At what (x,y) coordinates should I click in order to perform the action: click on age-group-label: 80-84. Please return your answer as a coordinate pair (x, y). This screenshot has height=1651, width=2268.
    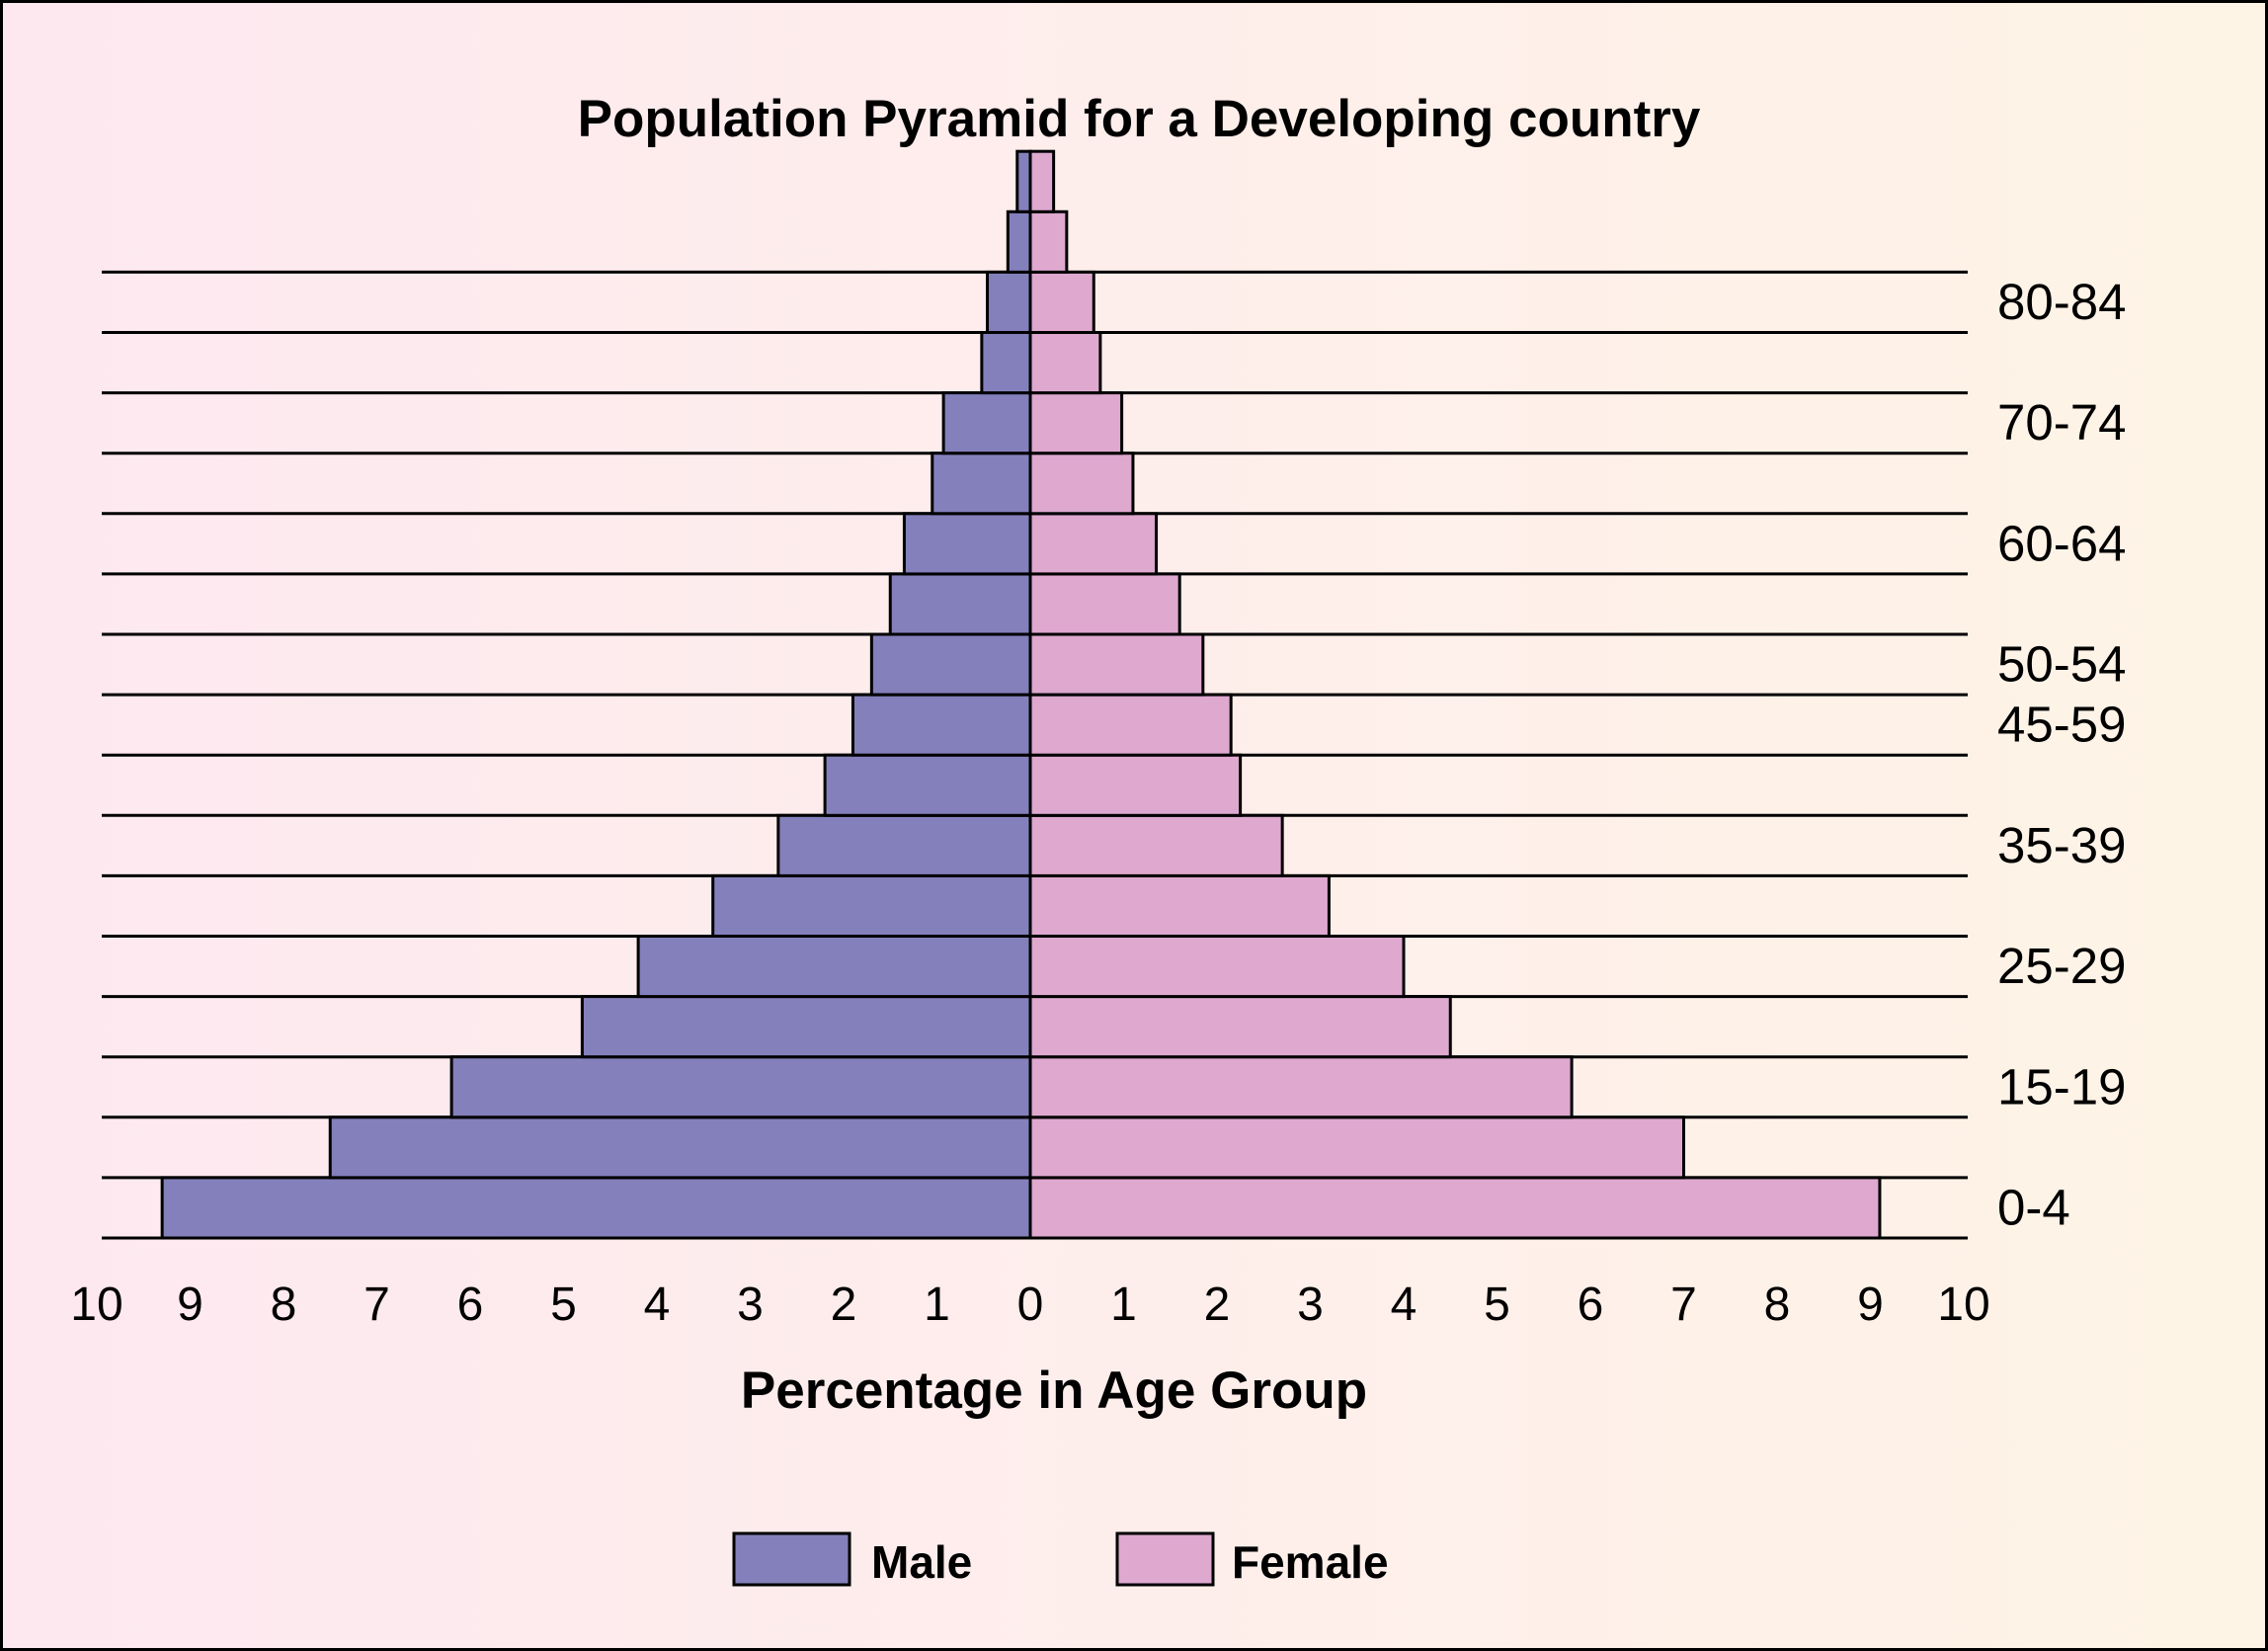
    Looking at the image, I should click on (2061, 302).